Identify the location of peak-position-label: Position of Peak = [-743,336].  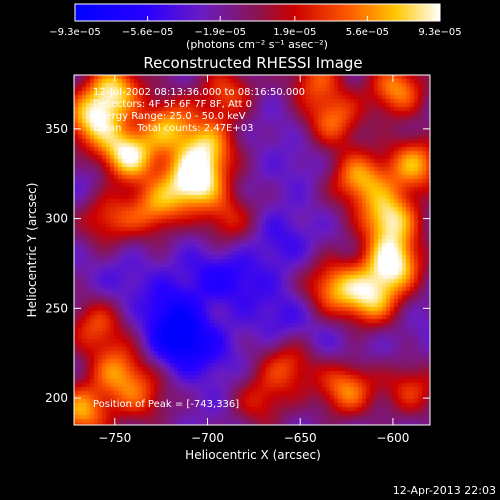
(166, 404).